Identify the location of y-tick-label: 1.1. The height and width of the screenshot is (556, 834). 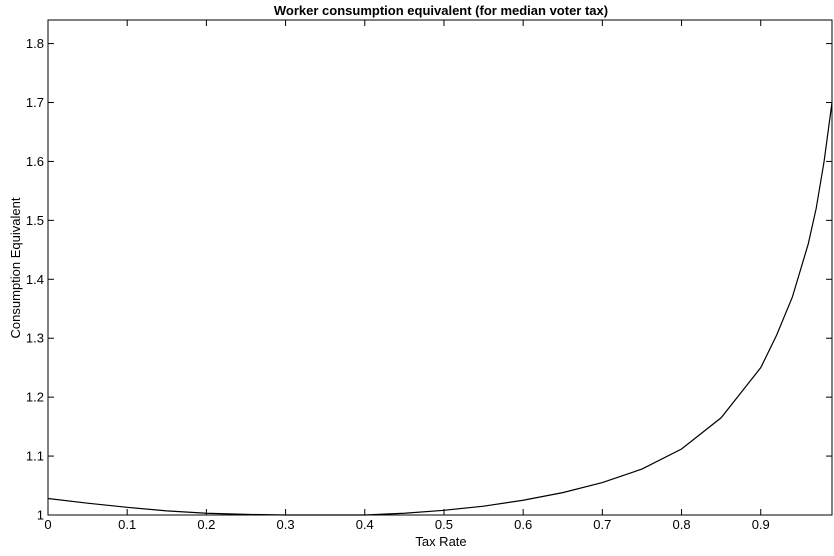
(35, 456).